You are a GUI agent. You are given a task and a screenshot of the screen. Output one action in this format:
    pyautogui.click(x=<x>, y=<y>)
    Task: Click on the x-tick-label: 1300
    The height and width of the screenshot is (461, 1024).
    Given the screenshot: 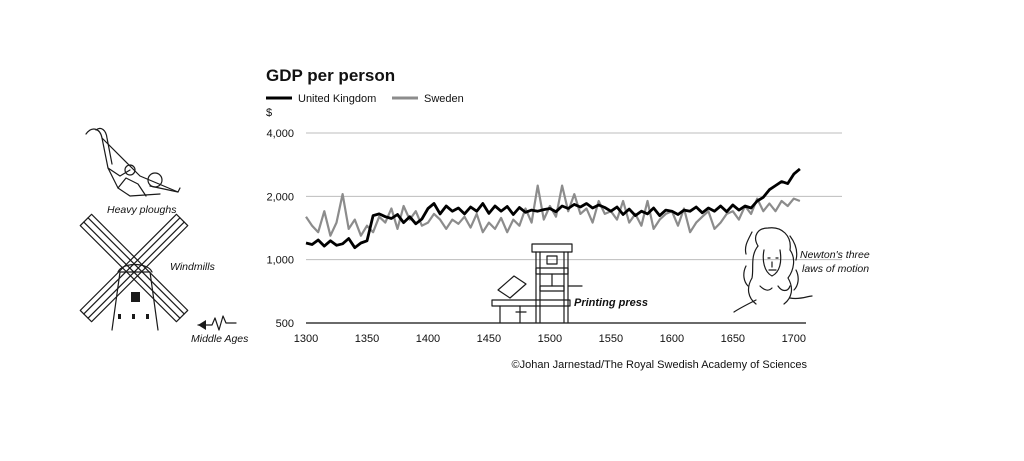 What is the action you would take?
    pyautogui.click(x=306, y=339)
    